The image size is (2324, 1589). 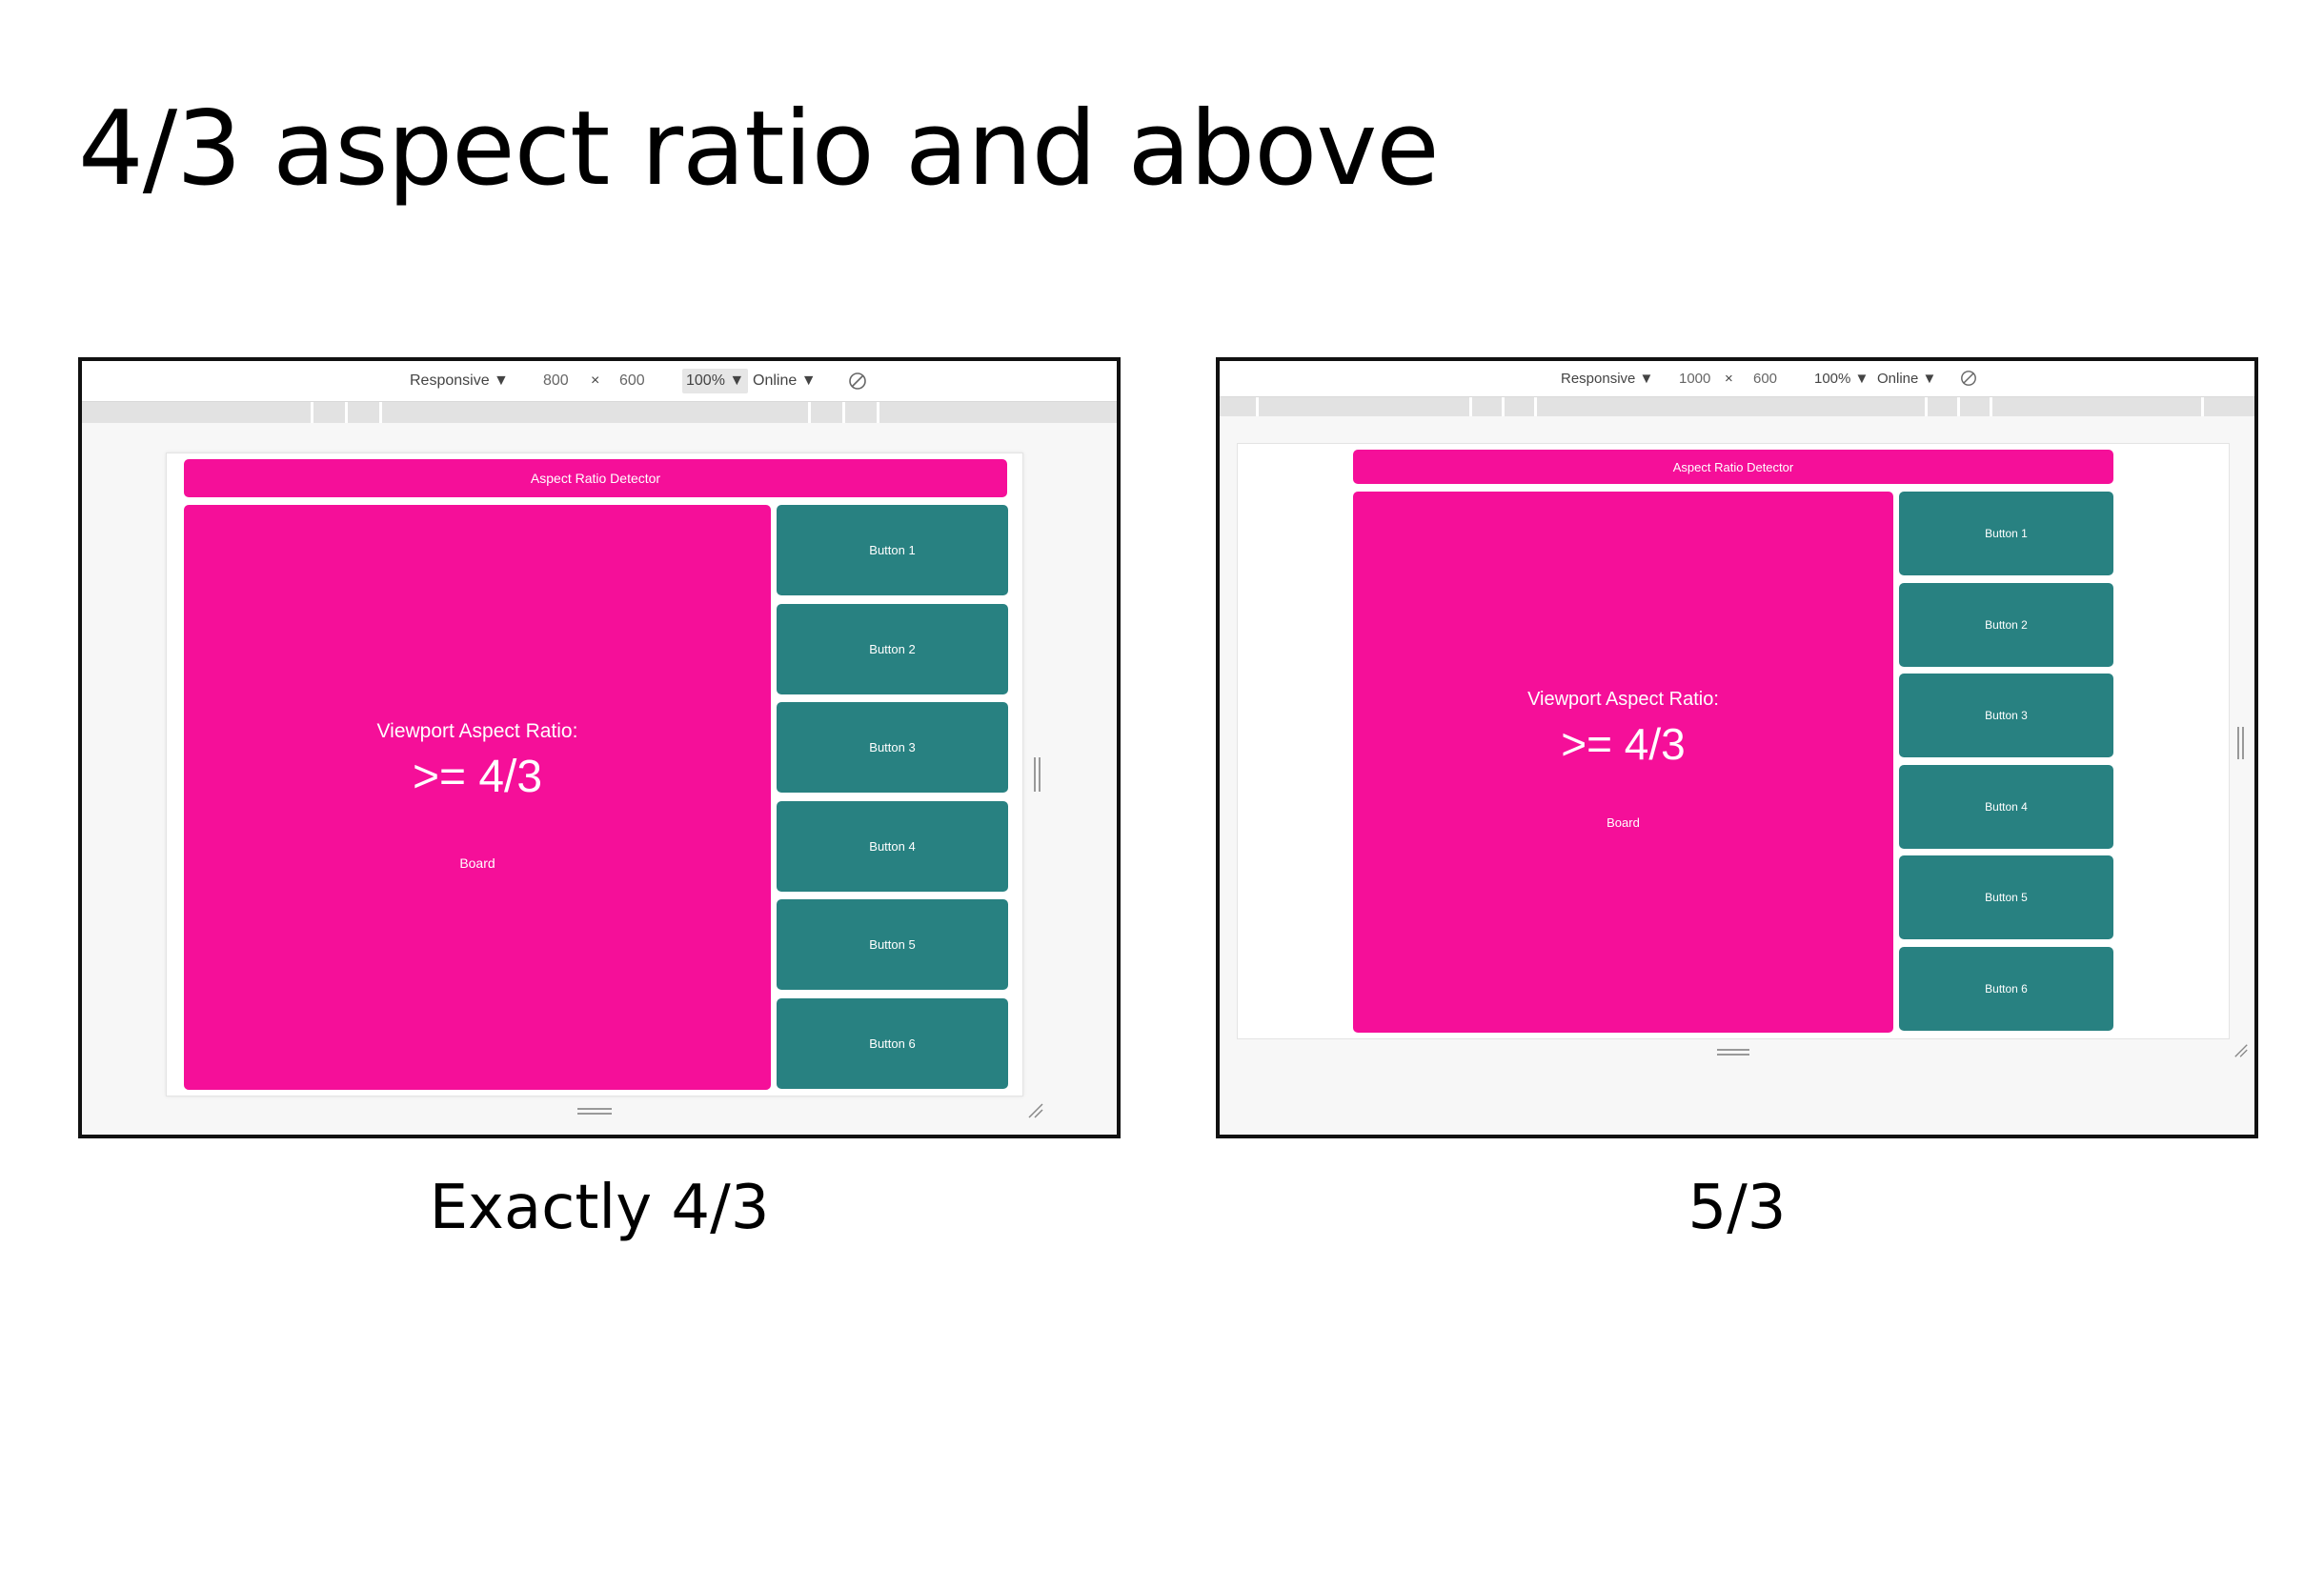 I want to click on width-input: 800, so click(x=556, y=380).